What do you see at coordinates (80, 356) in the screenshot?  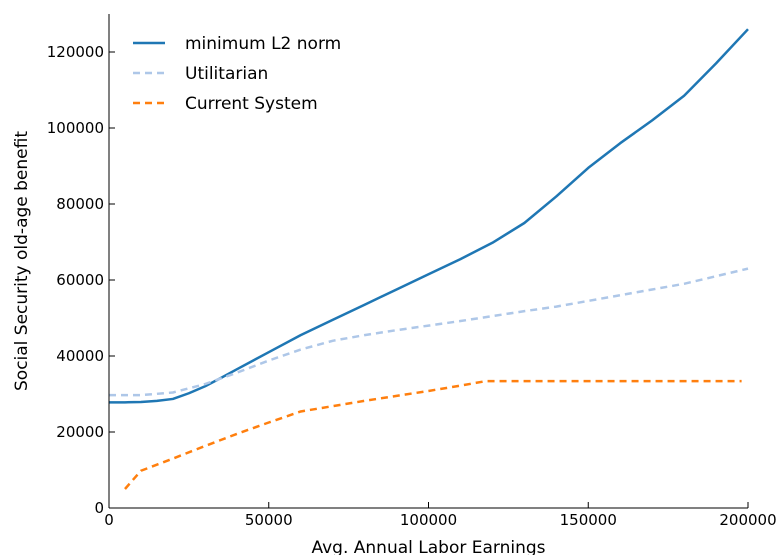 I see `y-tick-label: 40000` at bounding box center [80, 356].